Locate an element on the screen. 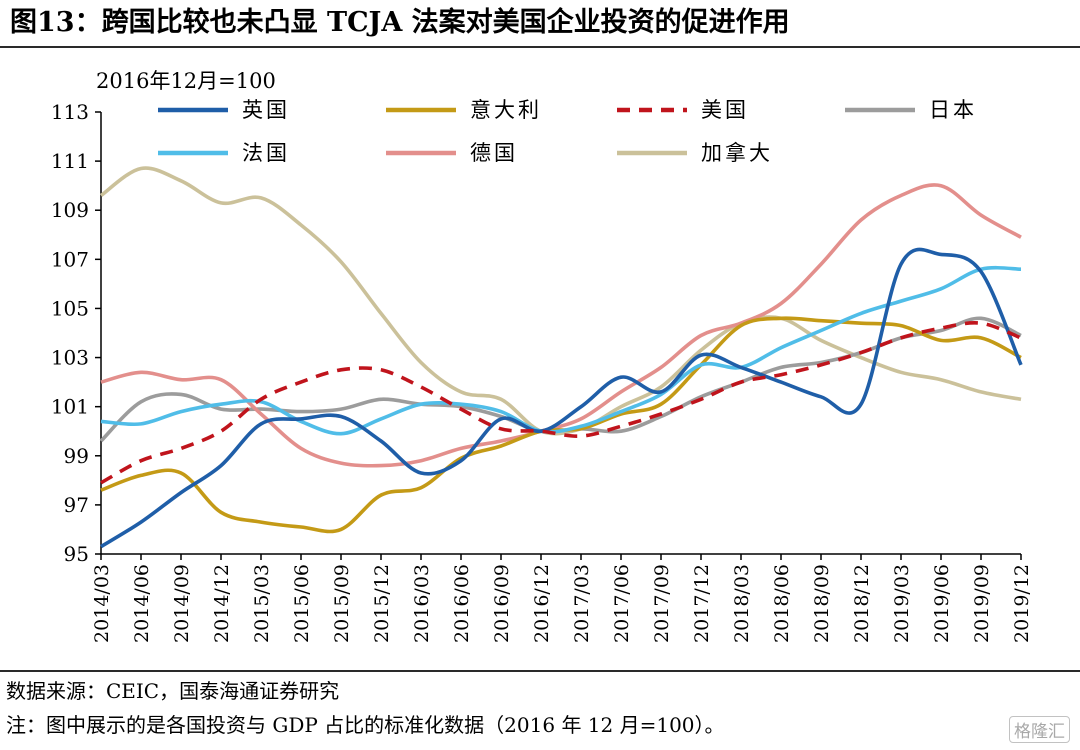 The height and width of the screenshot is (750, 1080). y-tick-label: 95 is located at coordinates (76, 554).